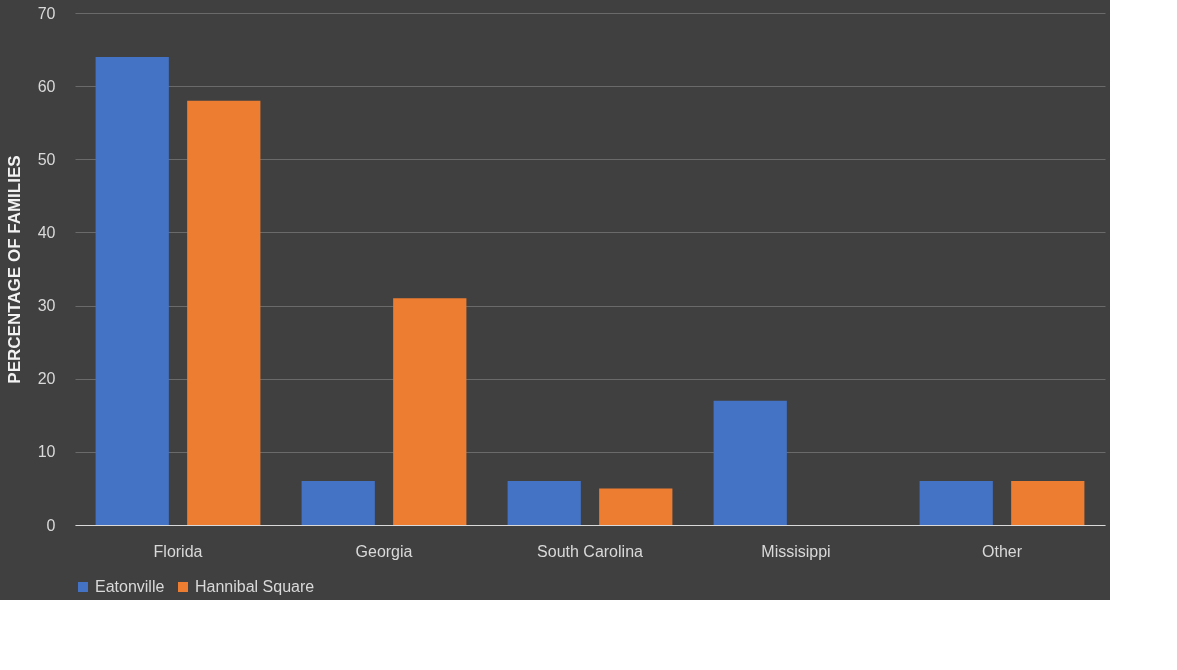 The height and width of the screenshot is (670, 1177). Describe the element at coordinates (46, 232) in the screenshot. I see `y-tick-label: 40` at that location.